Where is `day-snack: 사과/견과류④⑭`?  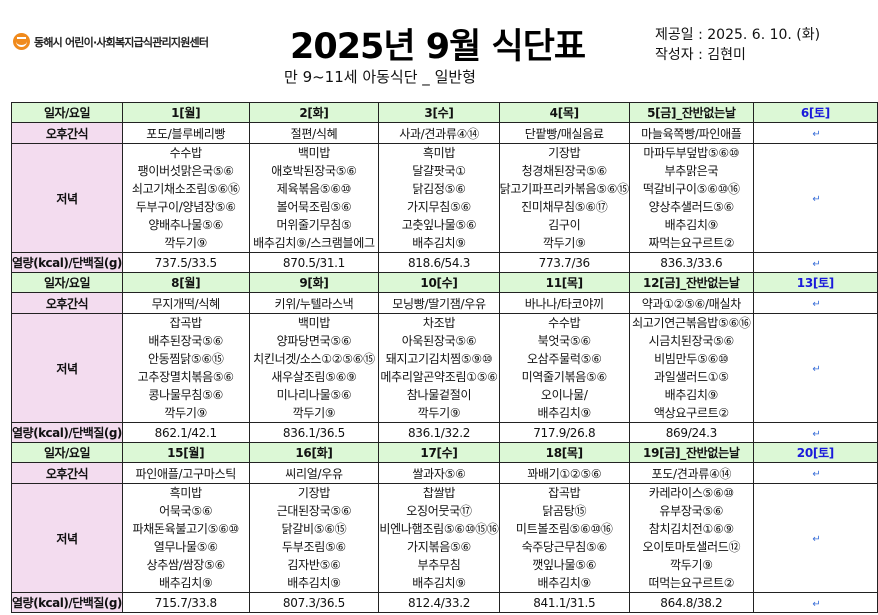 day-snack: 사과/견과류④⑭ is located at coordinates (439, 133).